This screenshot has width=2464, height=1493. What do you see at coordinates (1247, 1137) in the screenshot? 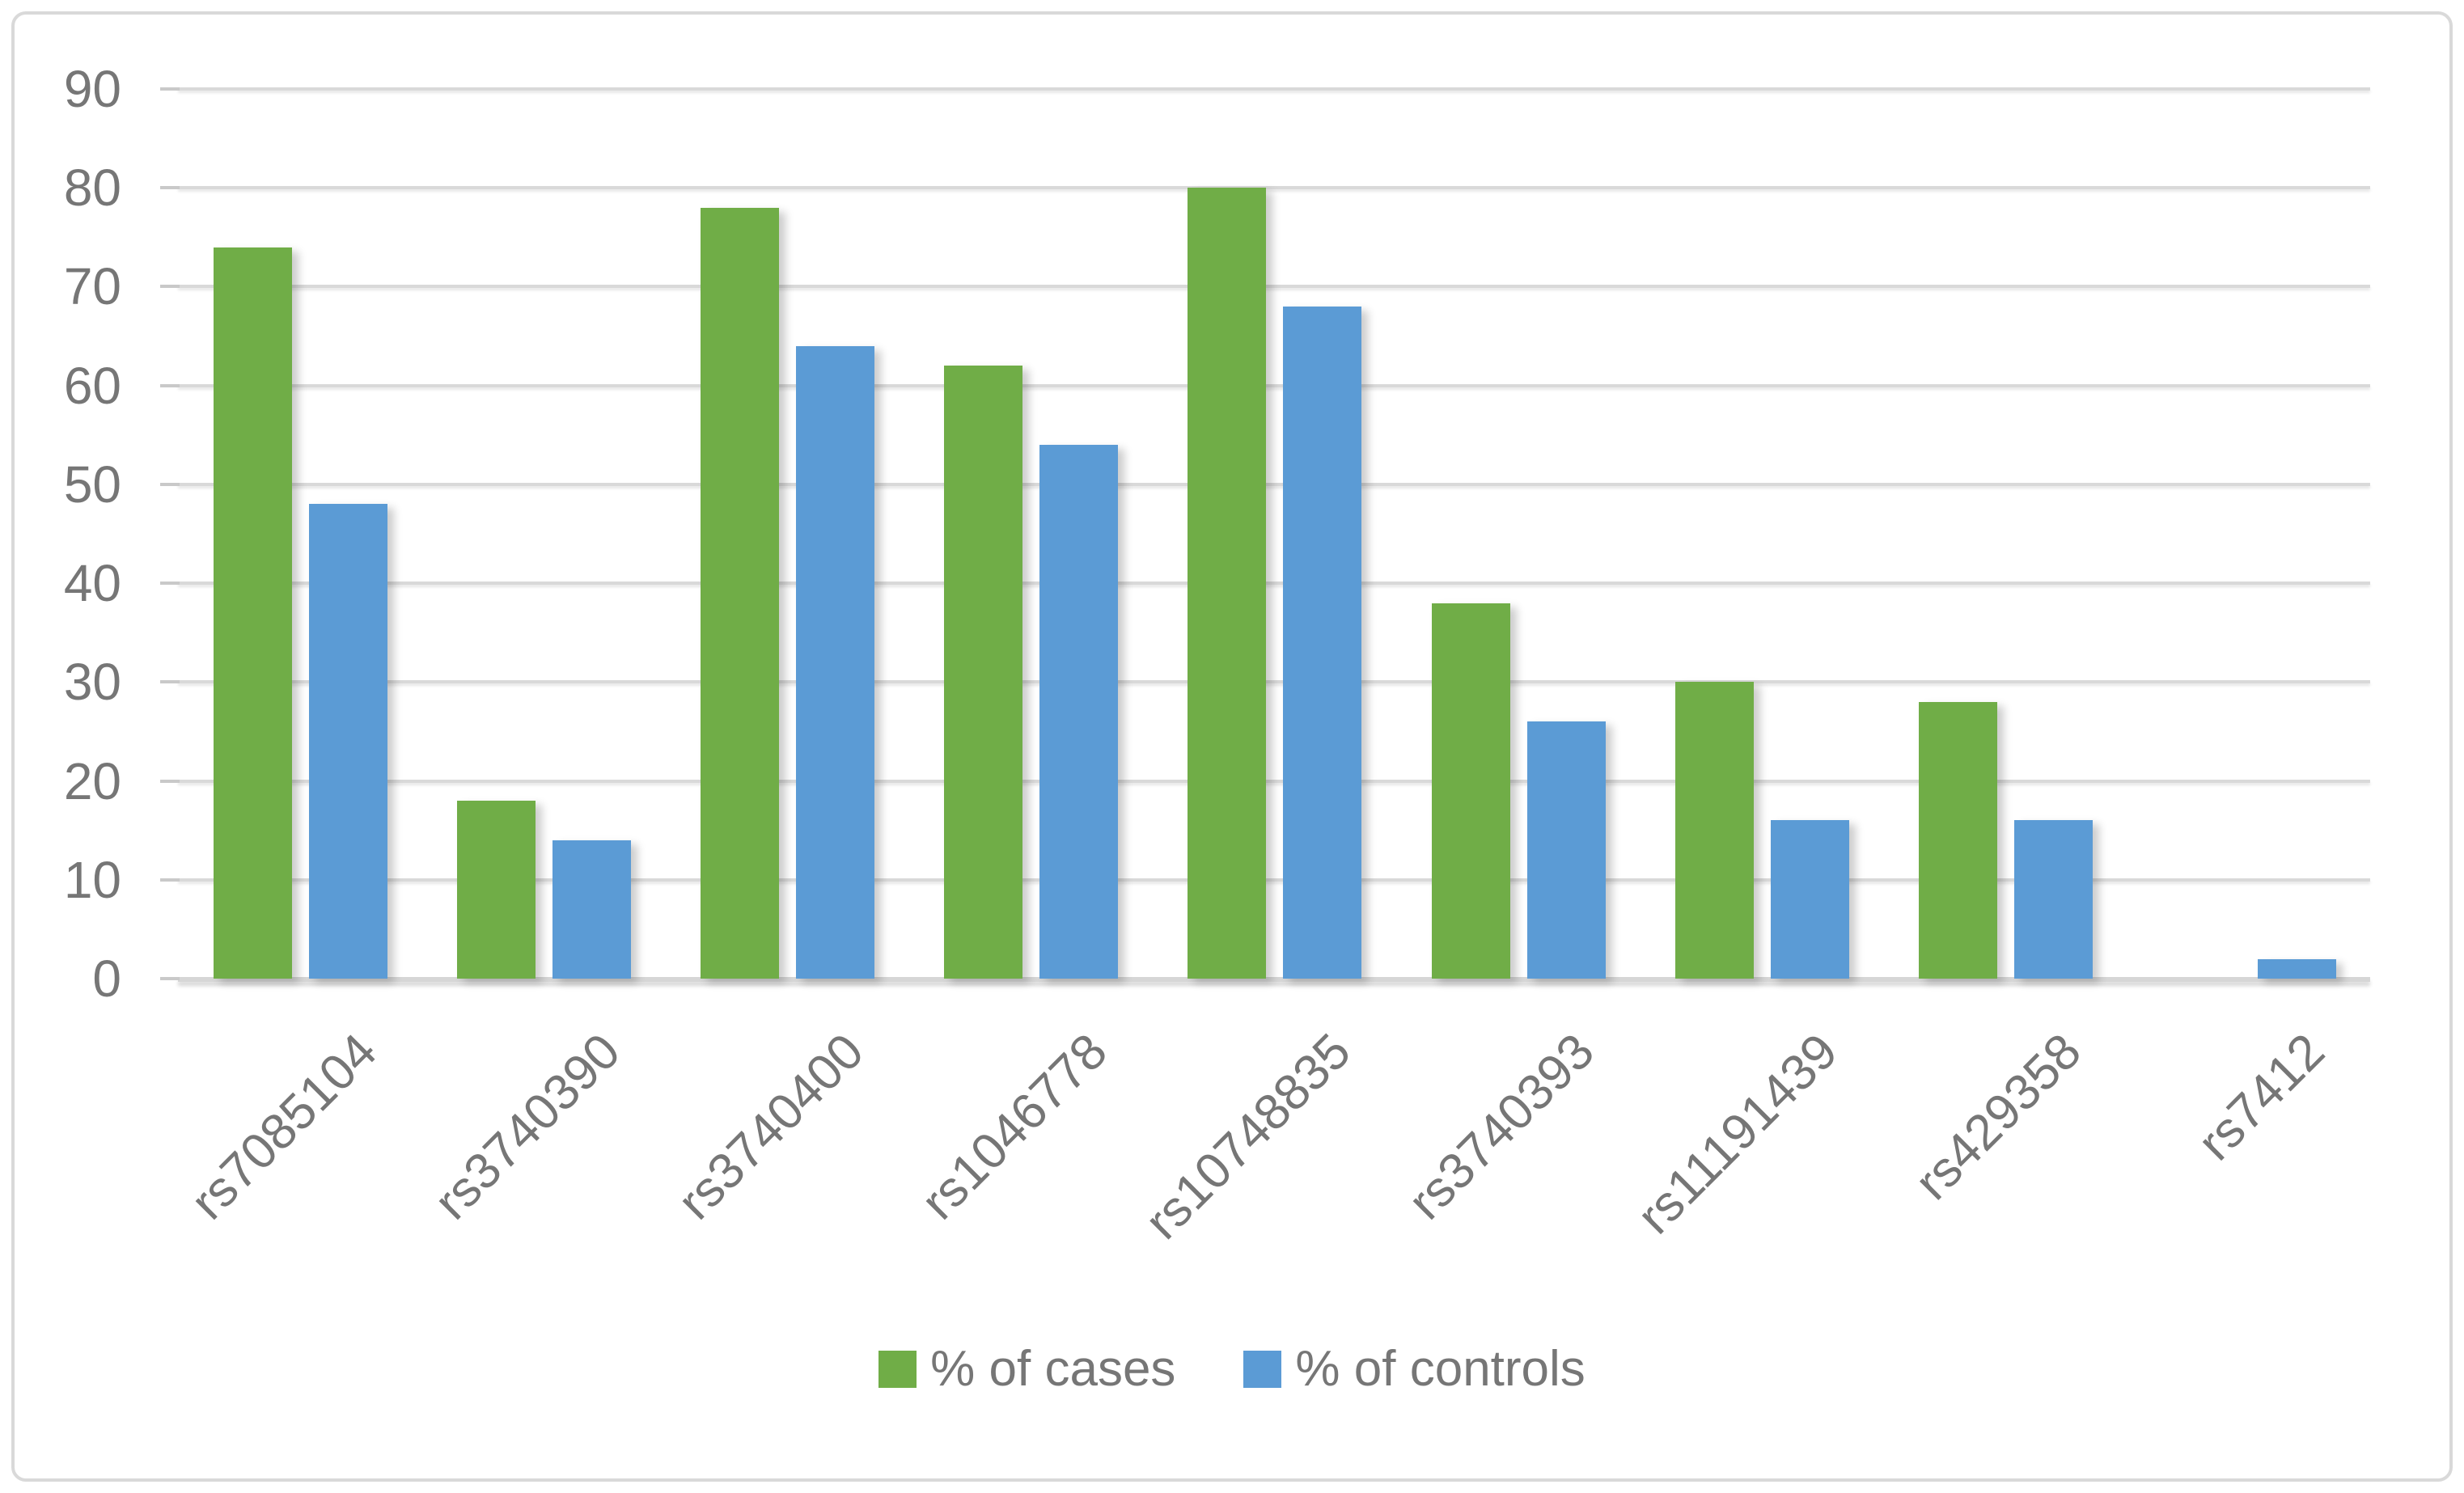
I see `x-axis-label: rs10748835` at bounding box center [1247, 1137].